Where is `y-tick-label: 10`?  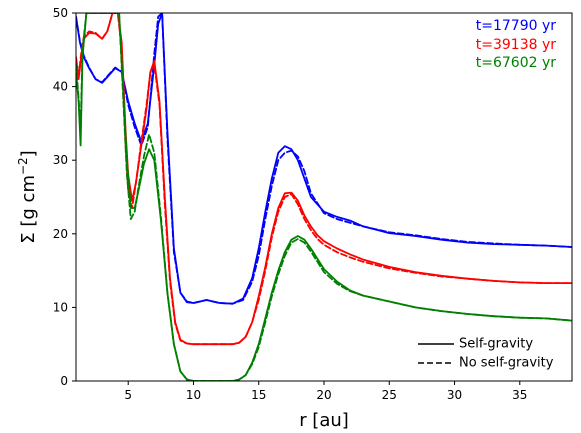
y-tick-label: 10 is located at coordinates (60, 307).